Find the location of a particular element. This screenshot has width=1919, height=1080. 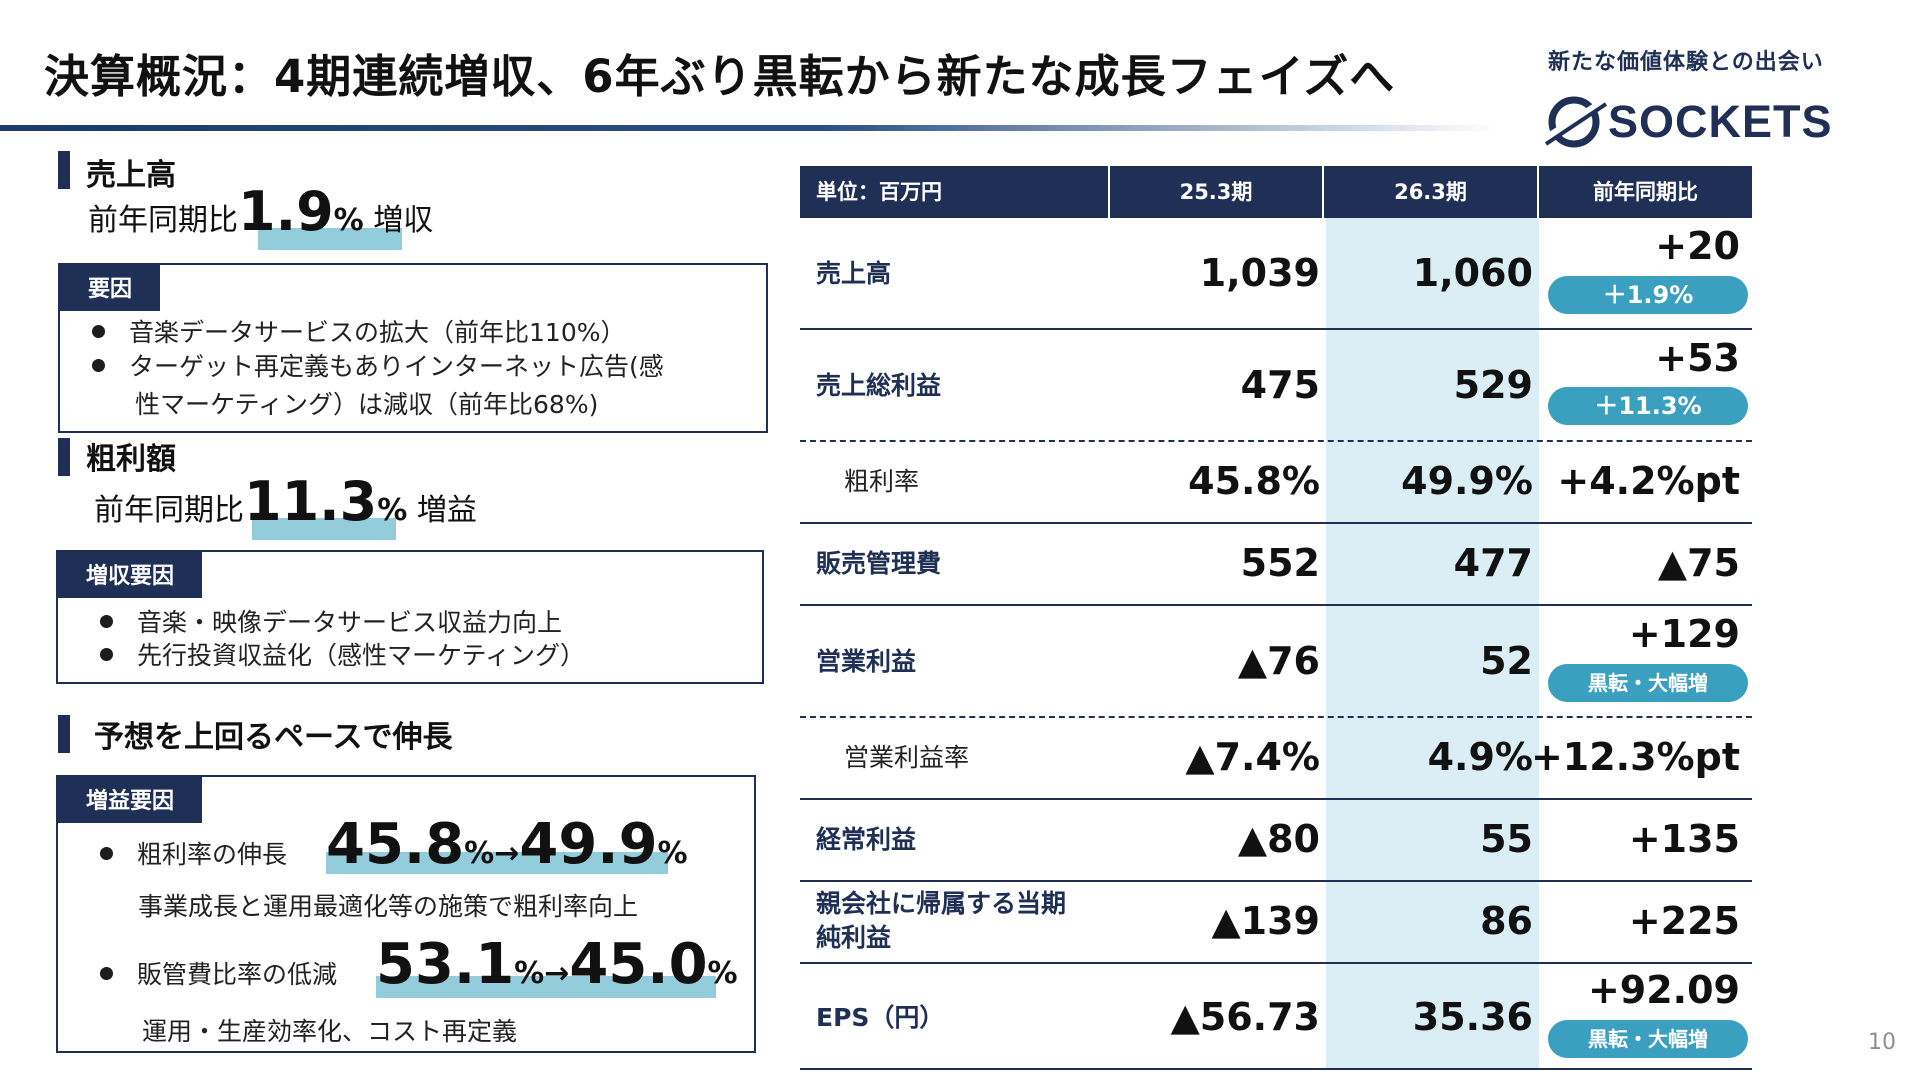

yoy-pill: ＋11.3% is located at coordinates (1648, 406).